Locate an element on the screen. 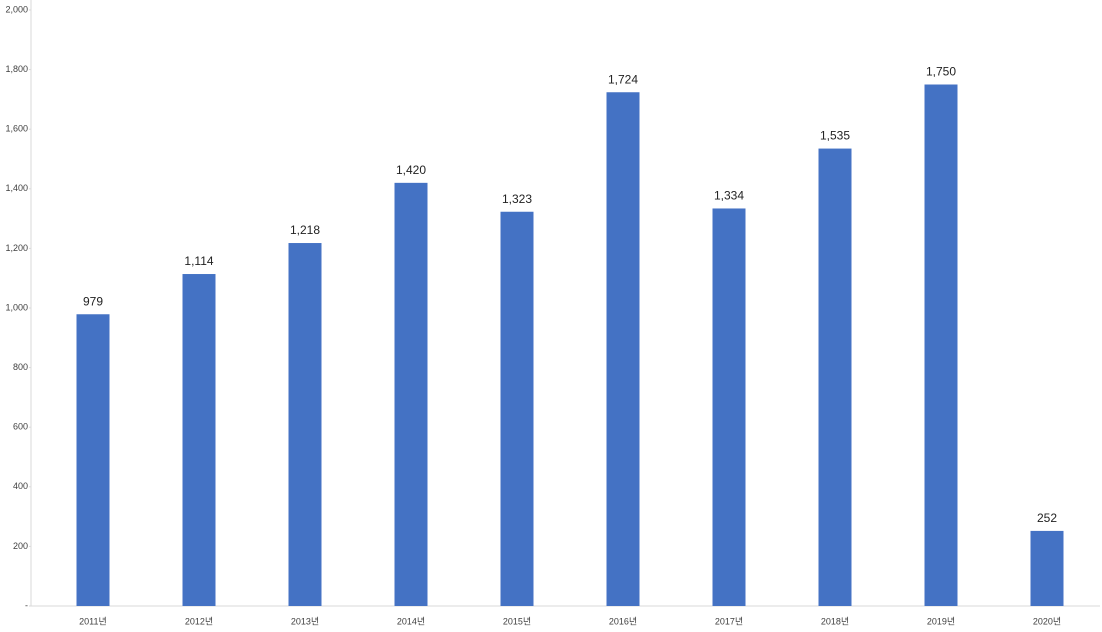 Image resolution: width=1102 pixels, height=632 pixels. y-tick-label: - is located at coordinates (26, 605).